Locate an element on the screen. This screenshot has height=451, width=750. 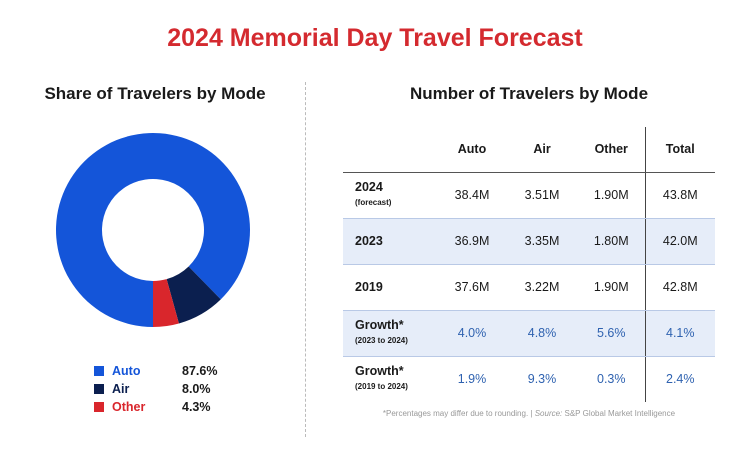
legend-value: 4.3% is located at coordinates (196, 407).